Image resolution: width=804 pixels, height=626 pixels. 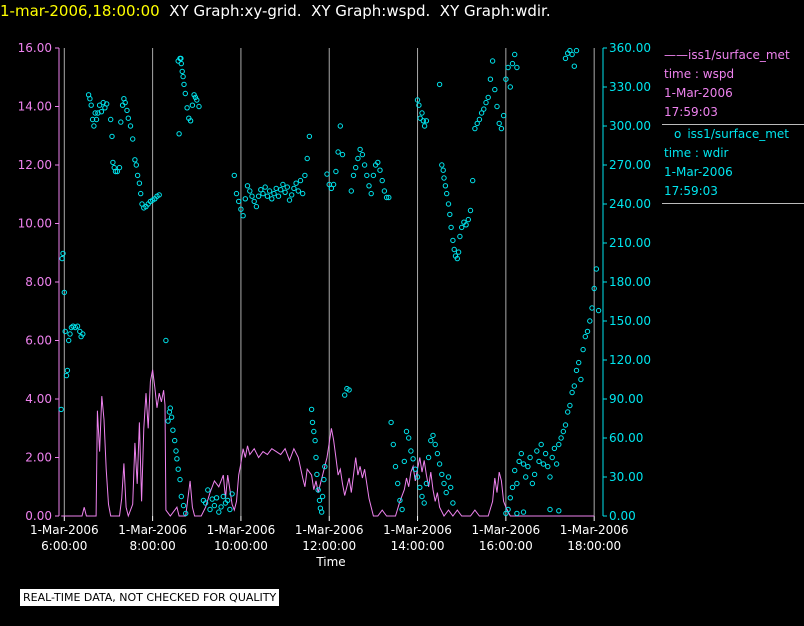 What do you see at coordinates (698, 93) in the screenshot?
I see `legend-wspd-date: 1-Mar-2006` at bounding box center [698, 93].